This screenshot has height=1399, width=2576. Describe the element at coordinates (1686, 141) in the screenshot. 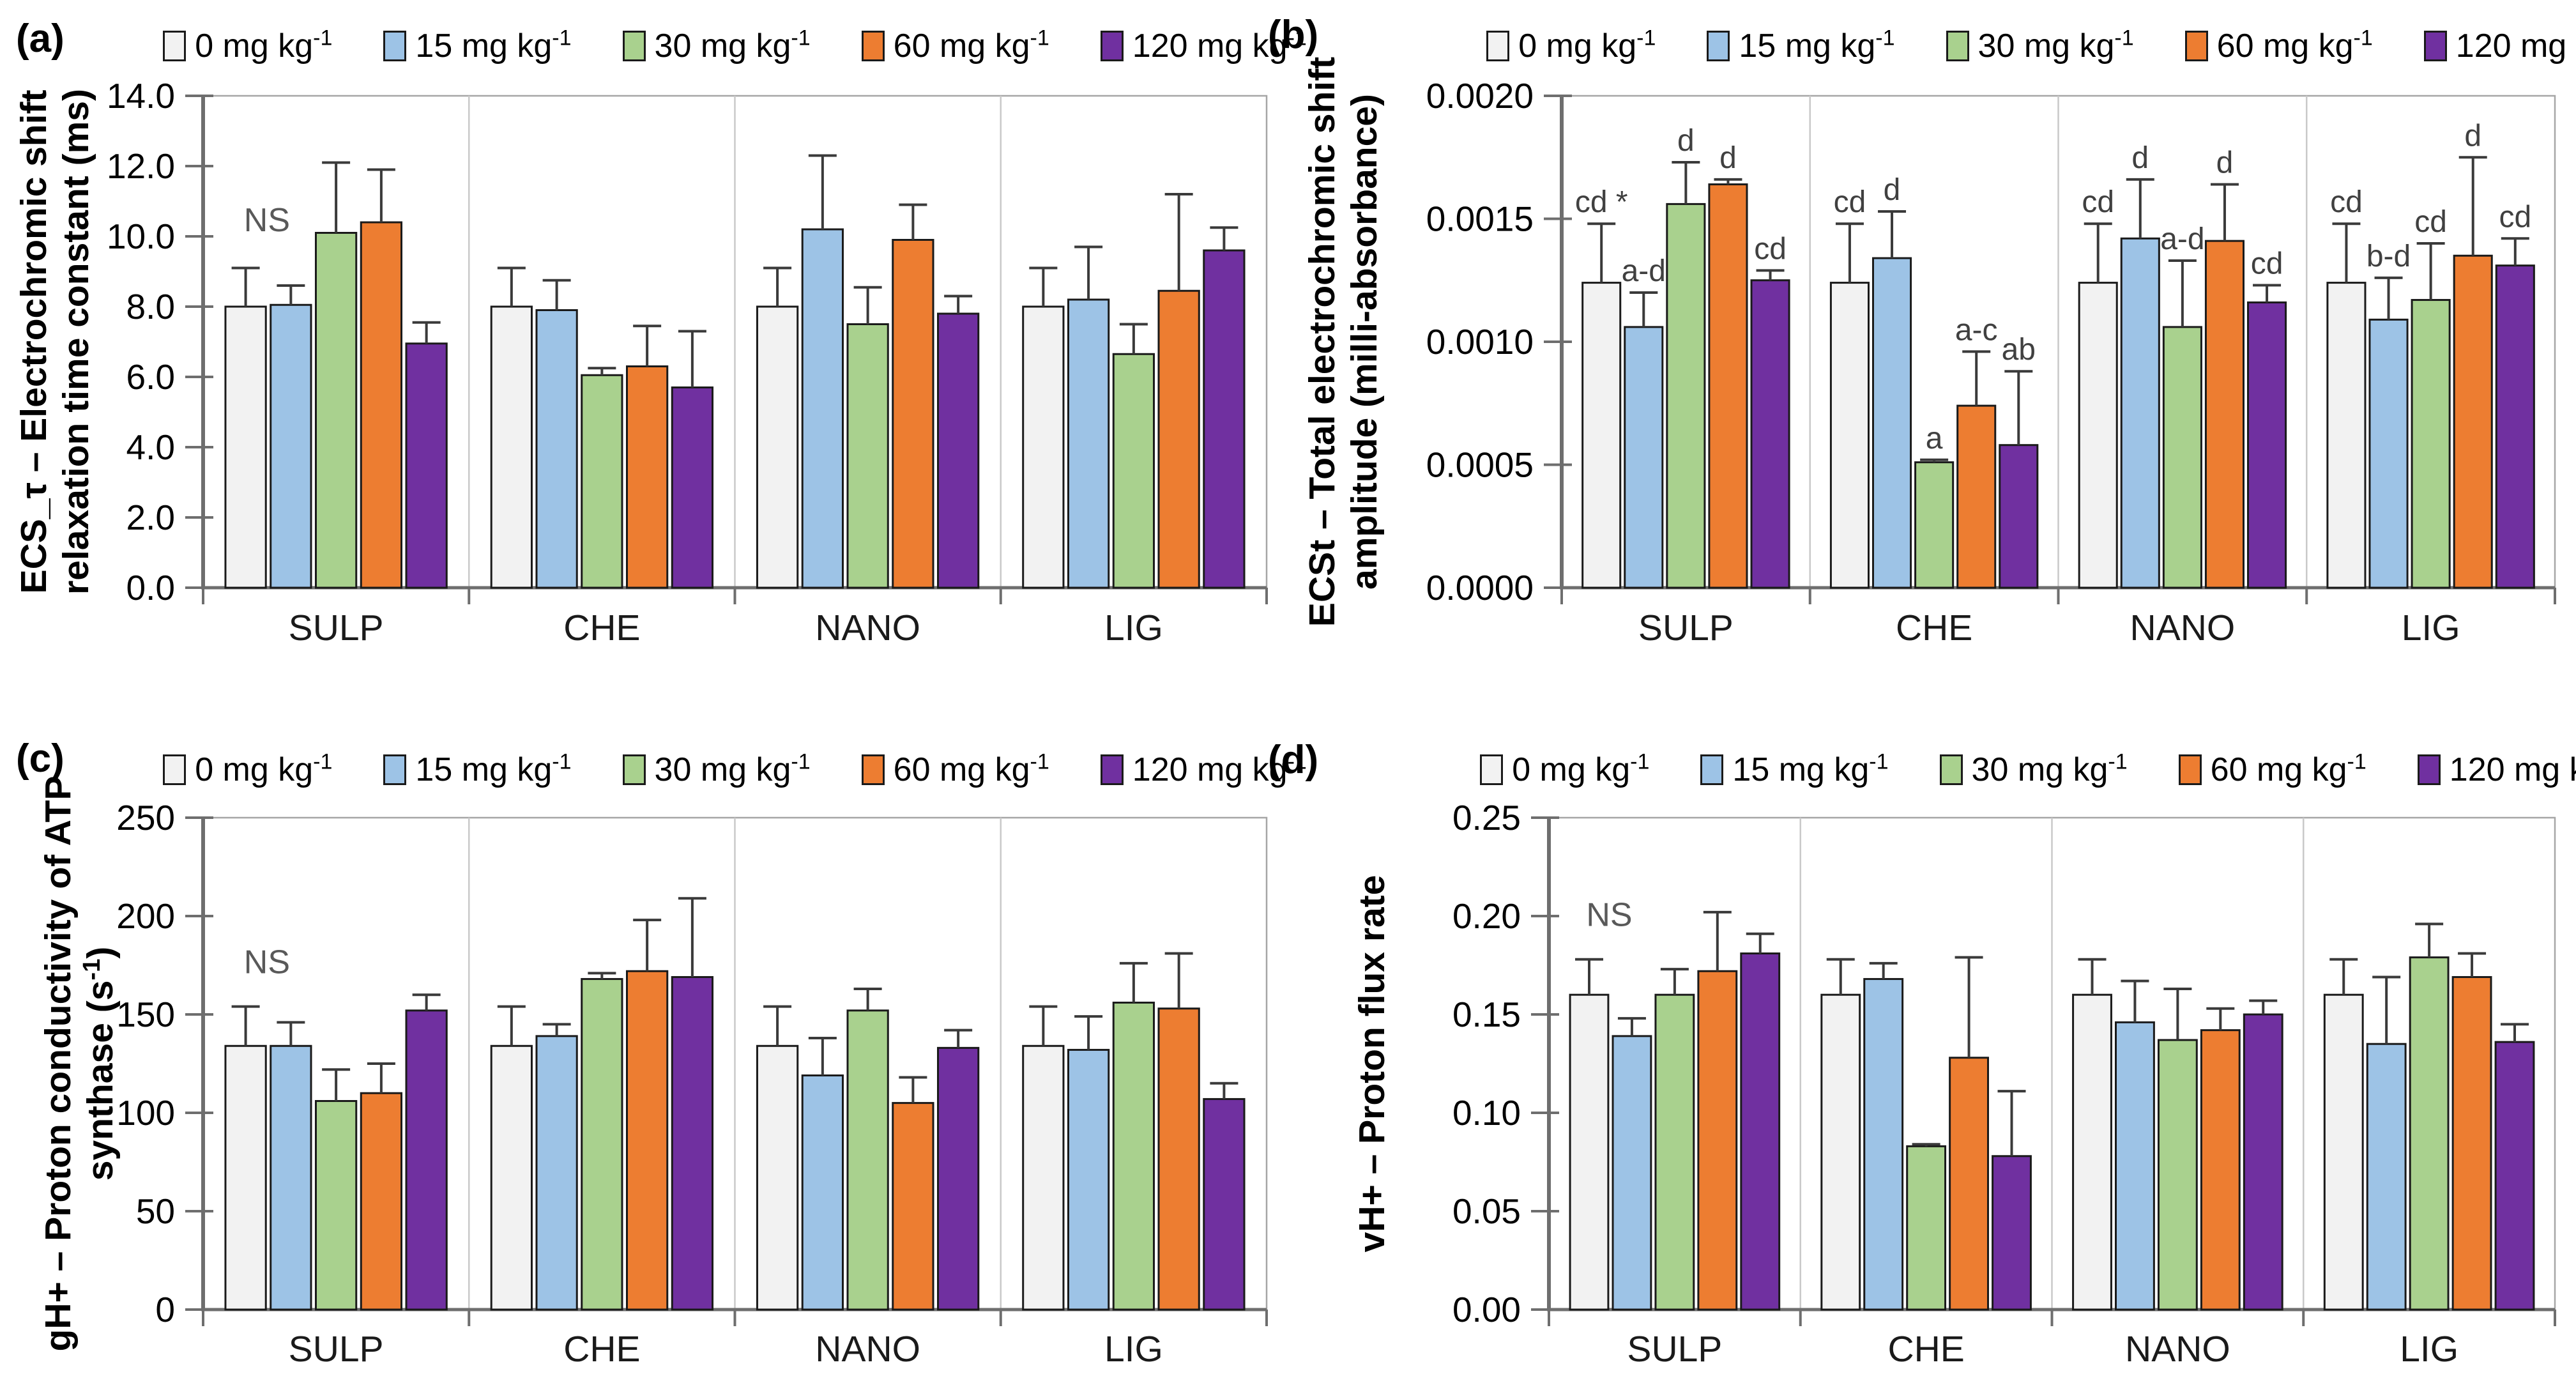

I see `significance-letter: d` at that location.